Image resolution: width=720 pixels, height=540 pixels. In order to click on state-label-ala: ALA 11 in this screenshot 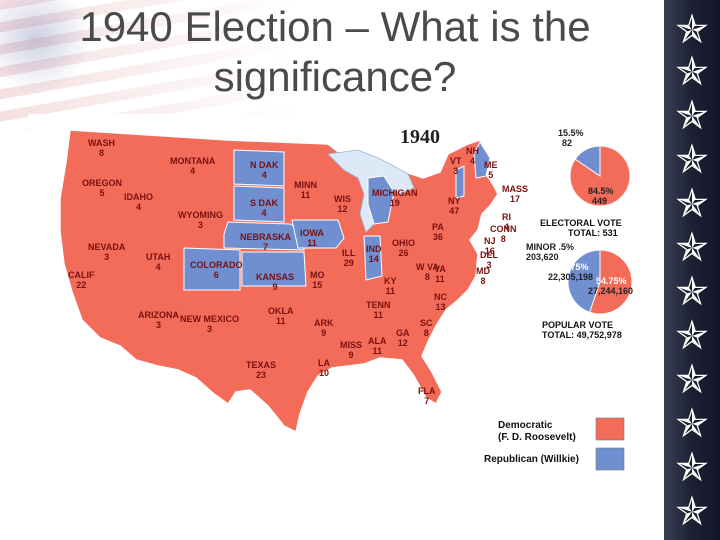, I will do `click(377, 346)`.